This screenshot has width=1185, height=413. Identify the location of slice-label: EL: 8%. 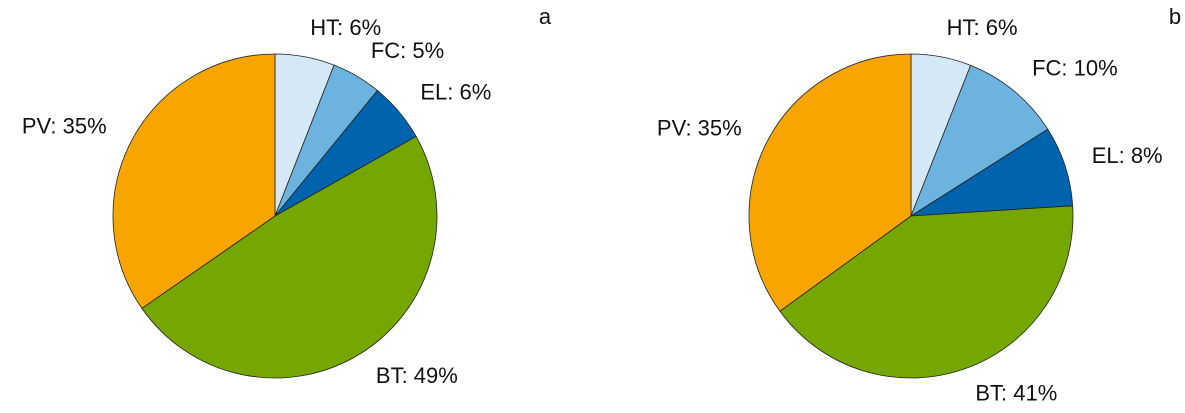
(1127, 155).